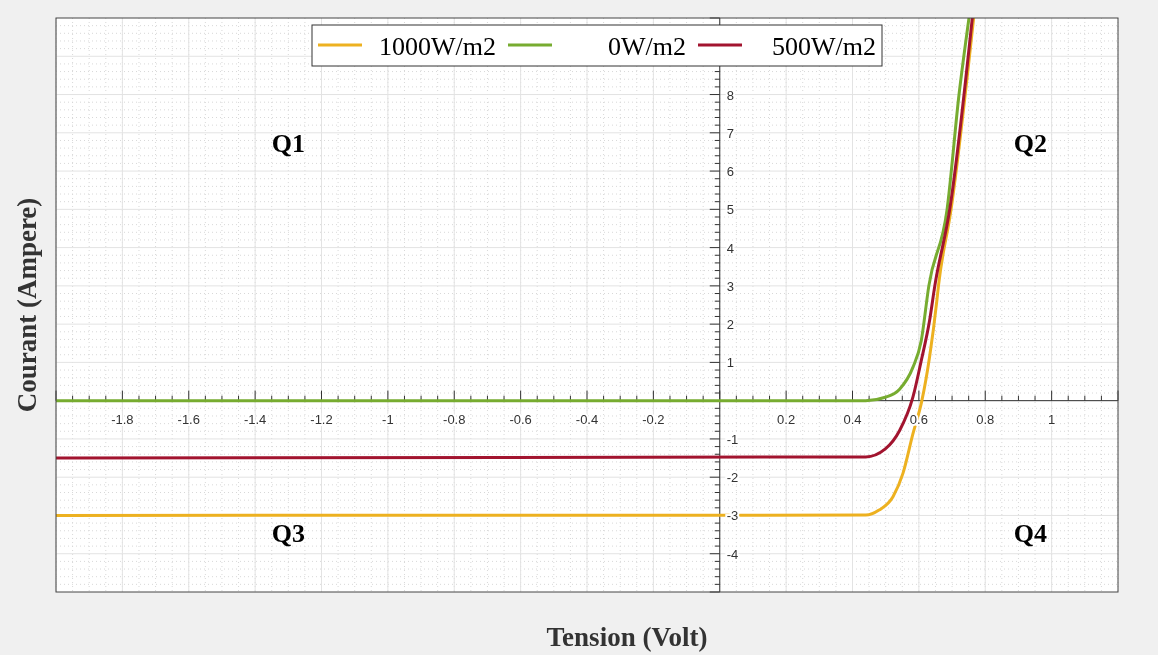 The image size is (1158, 655). What do you see at coordinates (454, 419) in the screenshot?
I see `x-tick-label: -0.8` at bounding box center [454, 419].